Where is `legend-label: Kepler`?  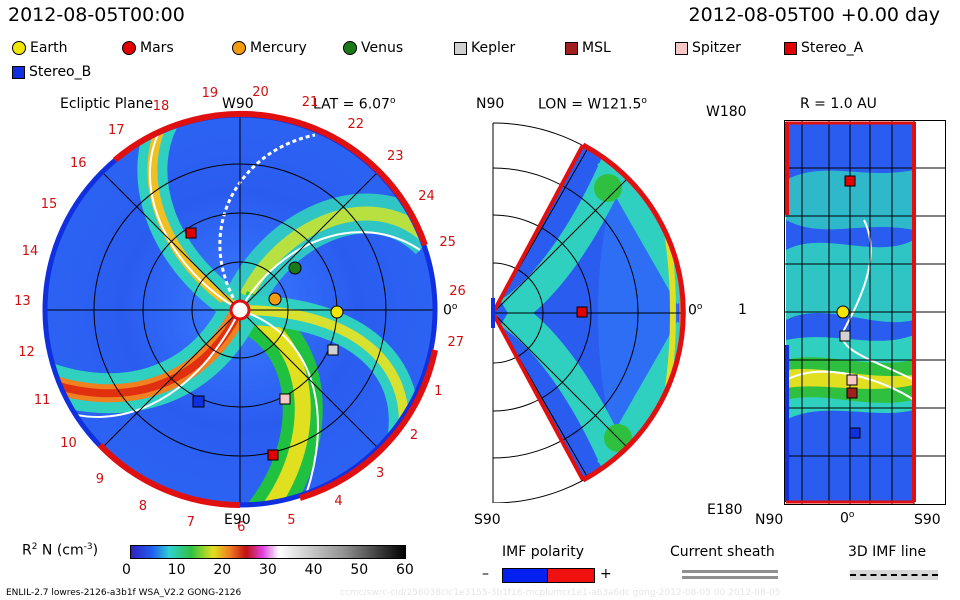 legend-label: Kepler is located at coordinates (493, 48).